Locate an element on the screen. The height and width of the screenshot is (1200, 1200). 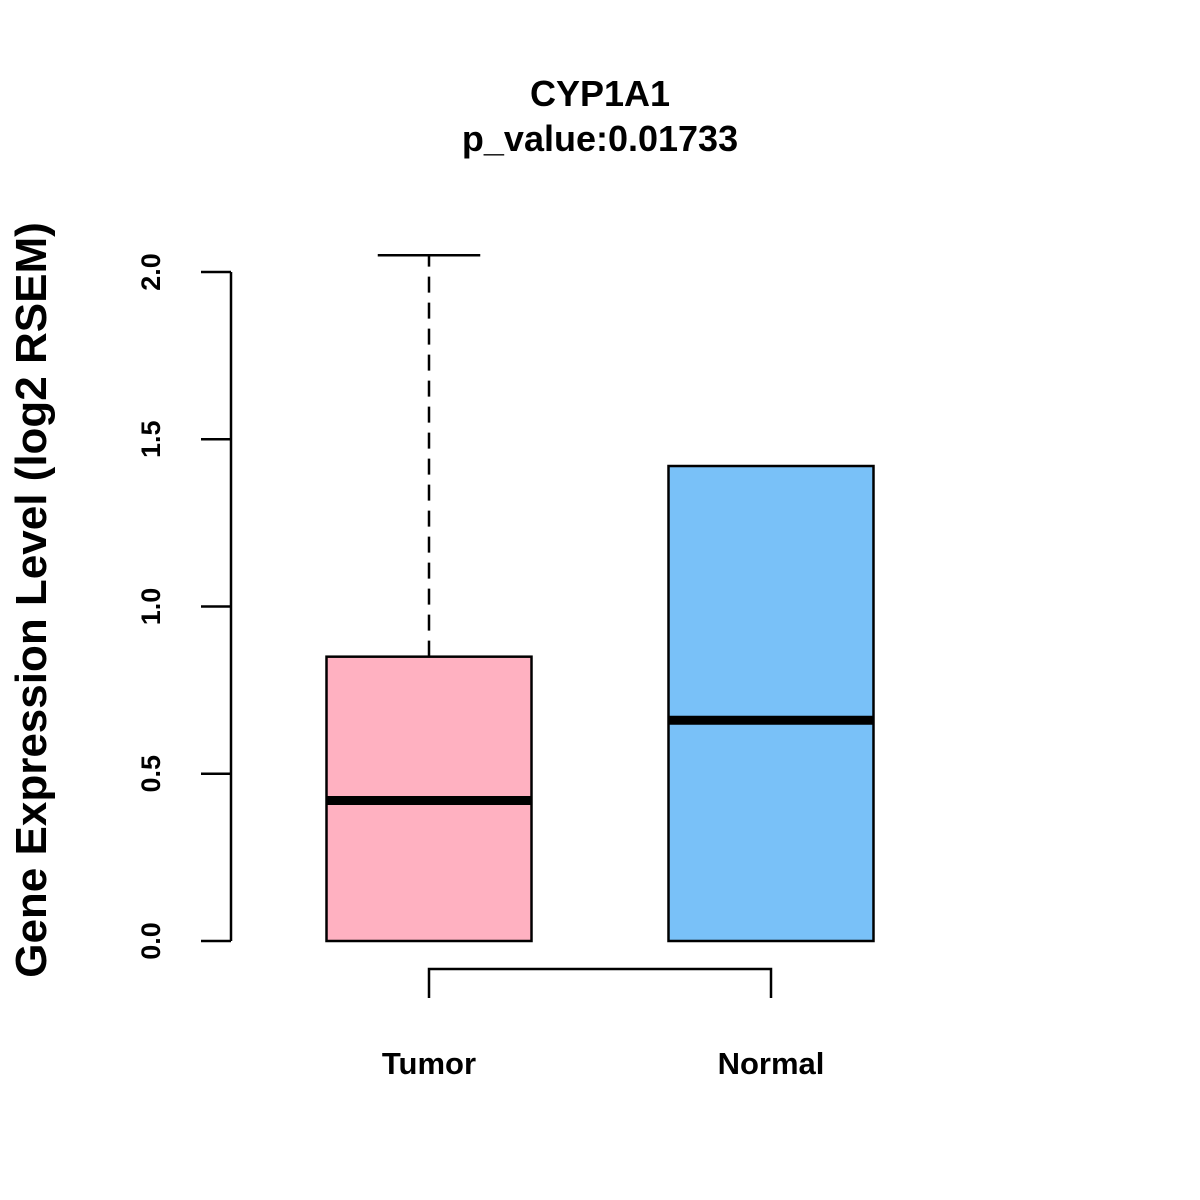
x-label-normal: Normal is located at coordinates (771, 1063).